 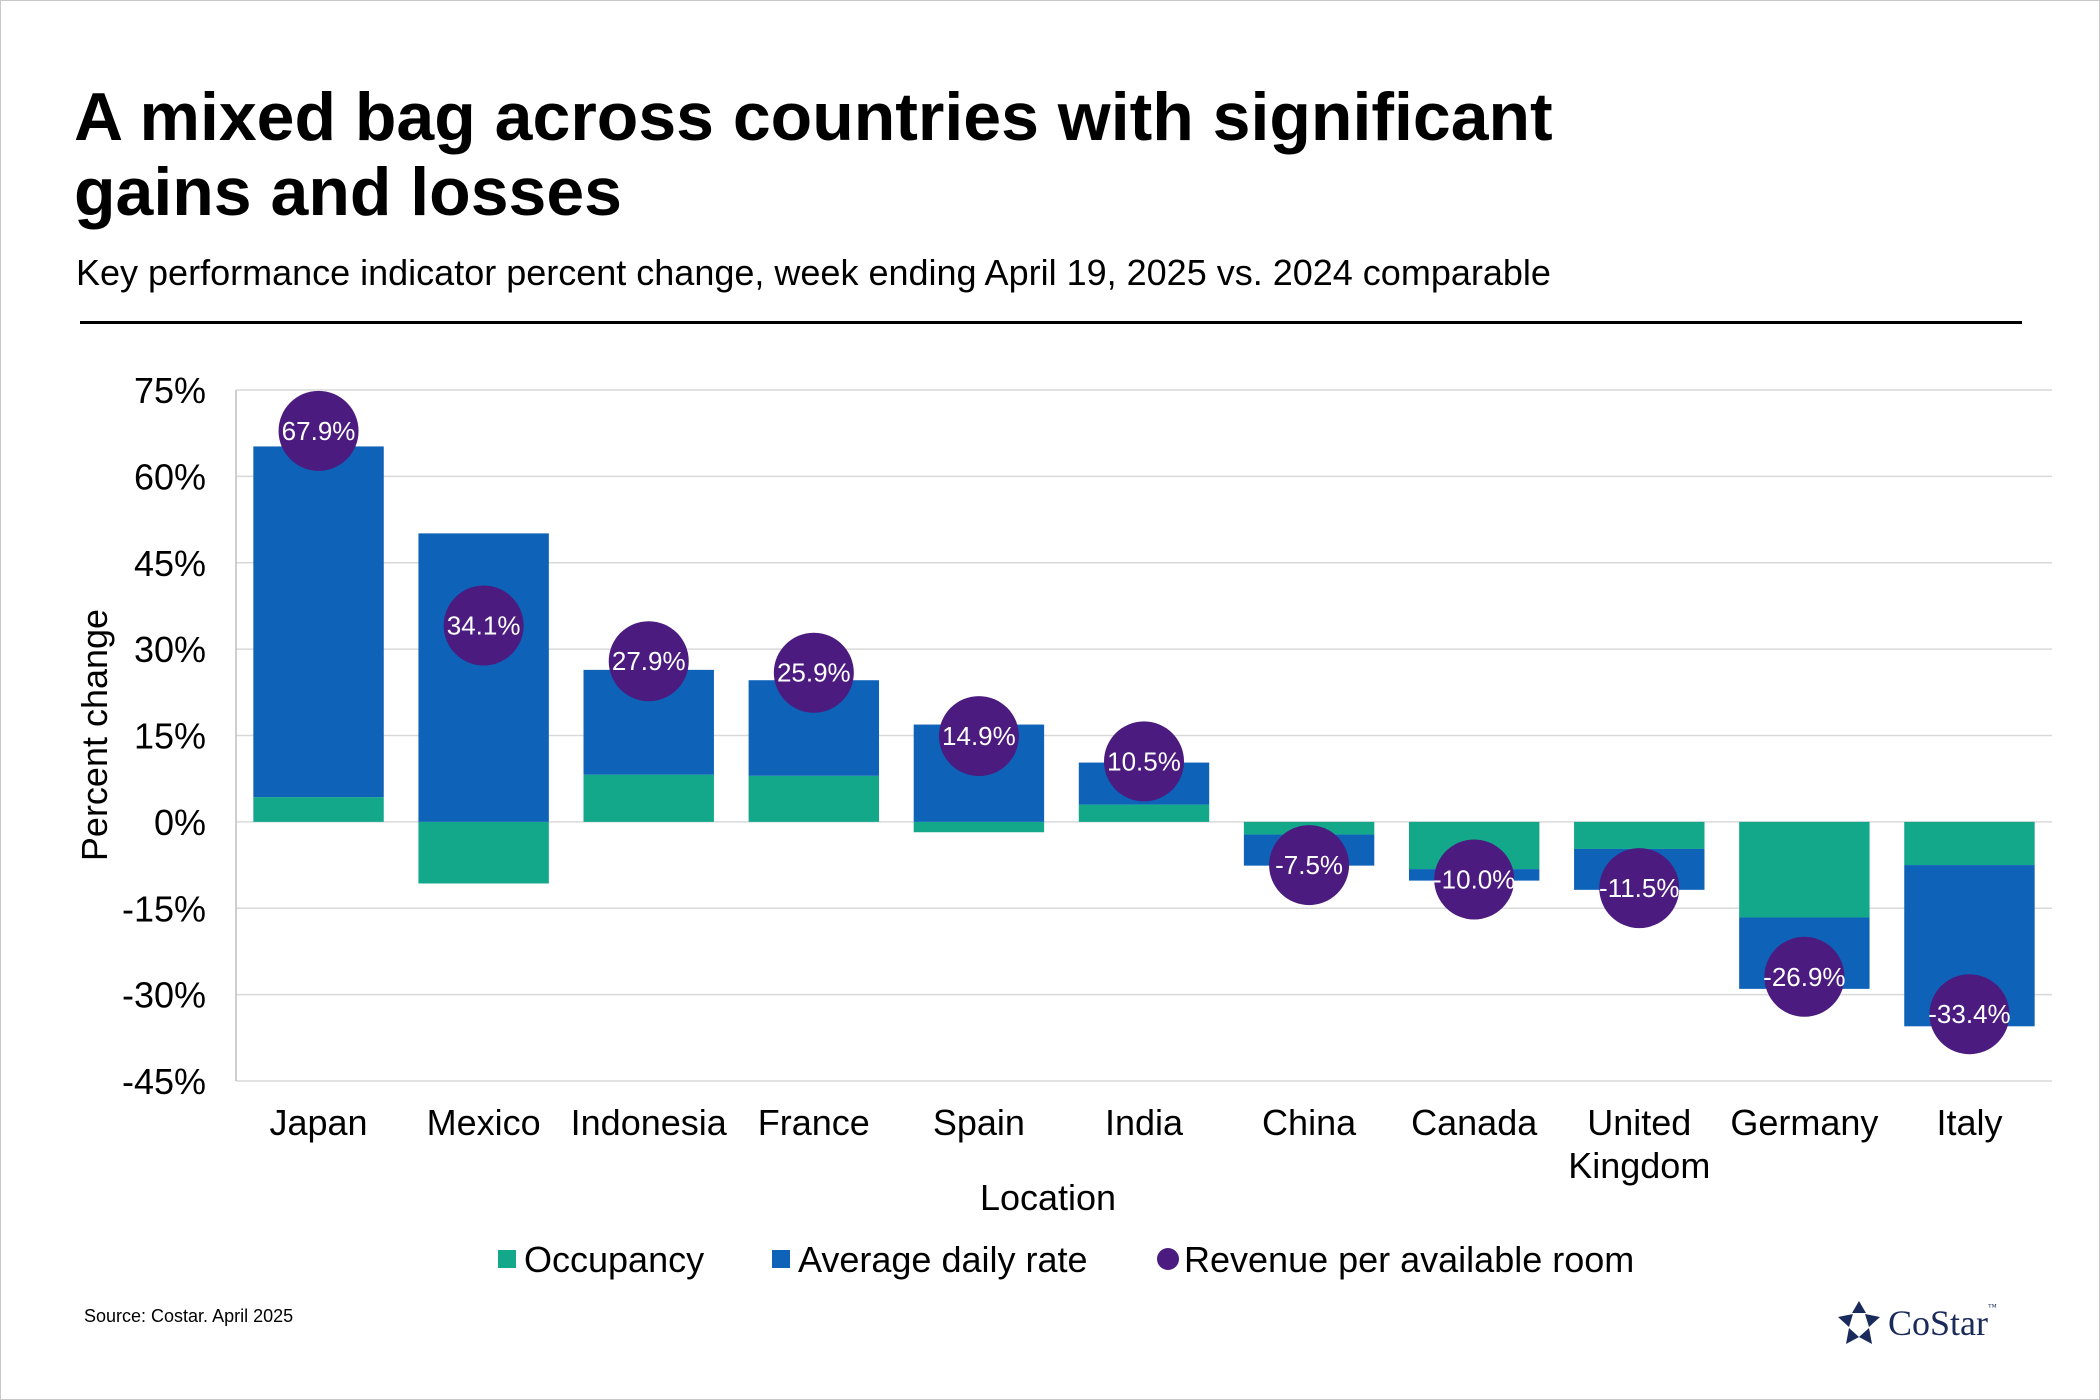 What do you see at coordinates (1144, 1122) in the screenshot?
I see `x-tick-label: India` at bounding box center [1144, 1122].